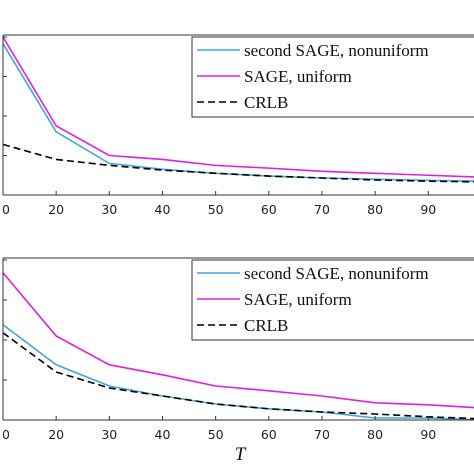 The image size is (474, 474). Describe the element at coordinates (241, 454) in the screenshot. I see `x-axis-label: T` at that location.